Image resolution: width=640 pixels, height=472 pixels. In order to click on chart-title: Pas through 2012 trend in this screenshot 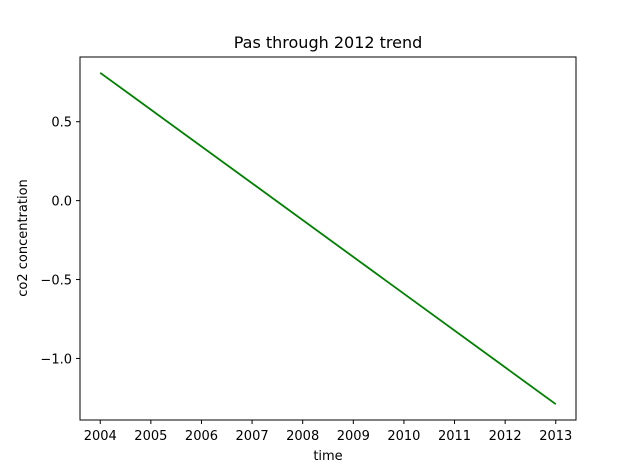, I will do `click(328, 42)`.